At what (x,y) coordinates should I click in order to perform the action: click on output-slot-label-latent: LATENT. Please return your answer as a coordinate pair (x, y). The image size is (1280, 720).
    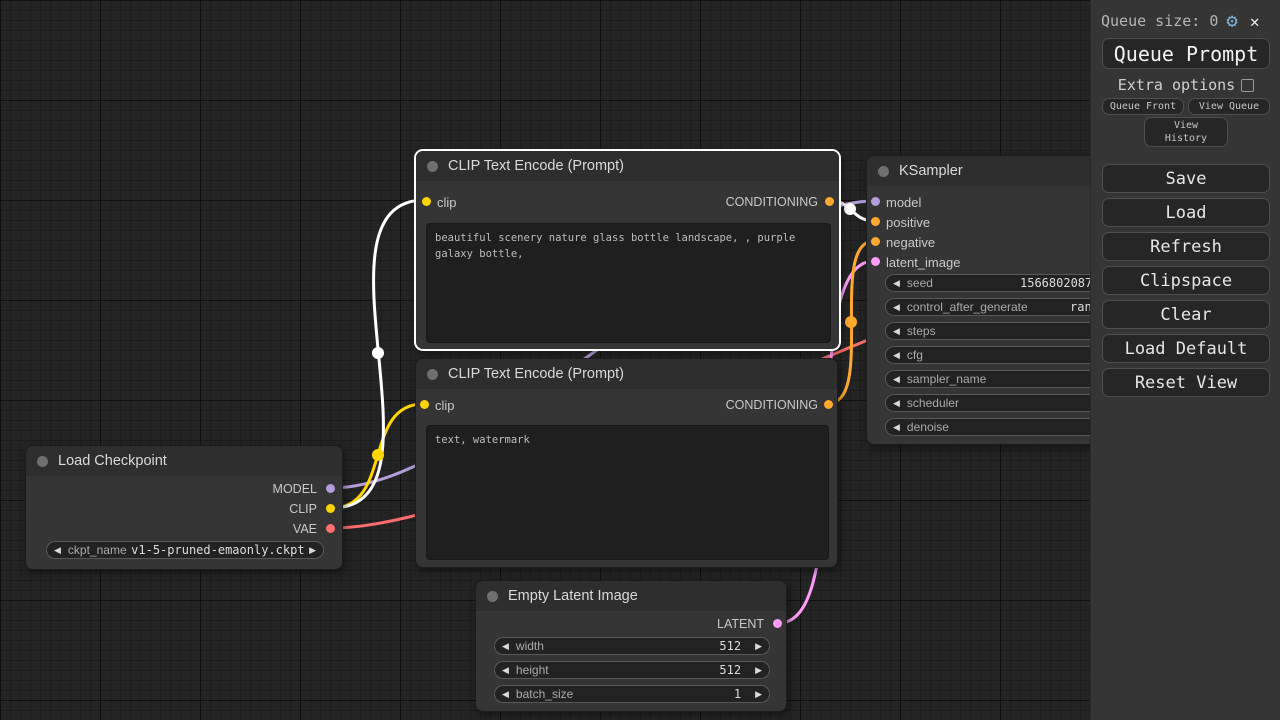
    Looking at the image, I should click on (740, 624).